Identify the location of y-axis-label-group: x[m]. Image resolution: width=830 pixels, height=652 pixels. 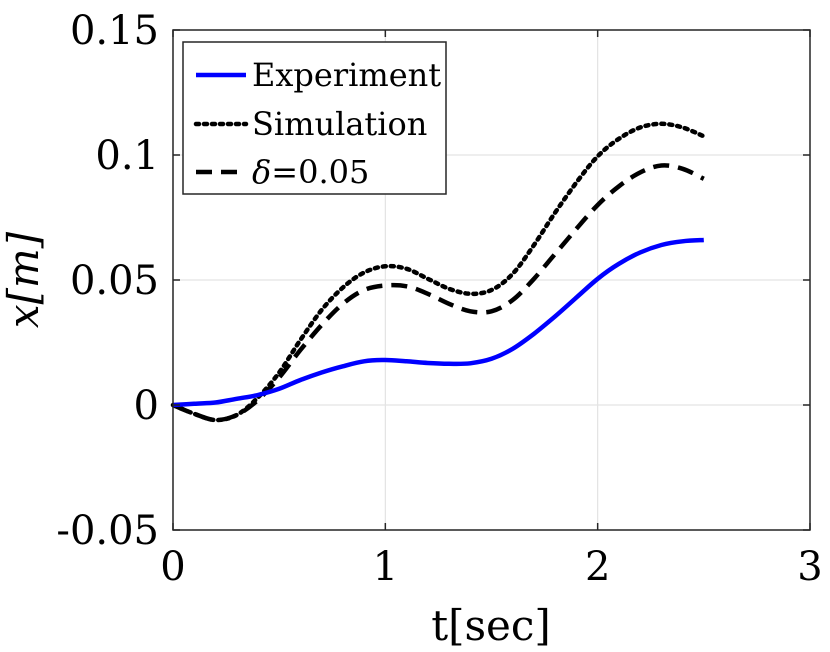
(24, 279).